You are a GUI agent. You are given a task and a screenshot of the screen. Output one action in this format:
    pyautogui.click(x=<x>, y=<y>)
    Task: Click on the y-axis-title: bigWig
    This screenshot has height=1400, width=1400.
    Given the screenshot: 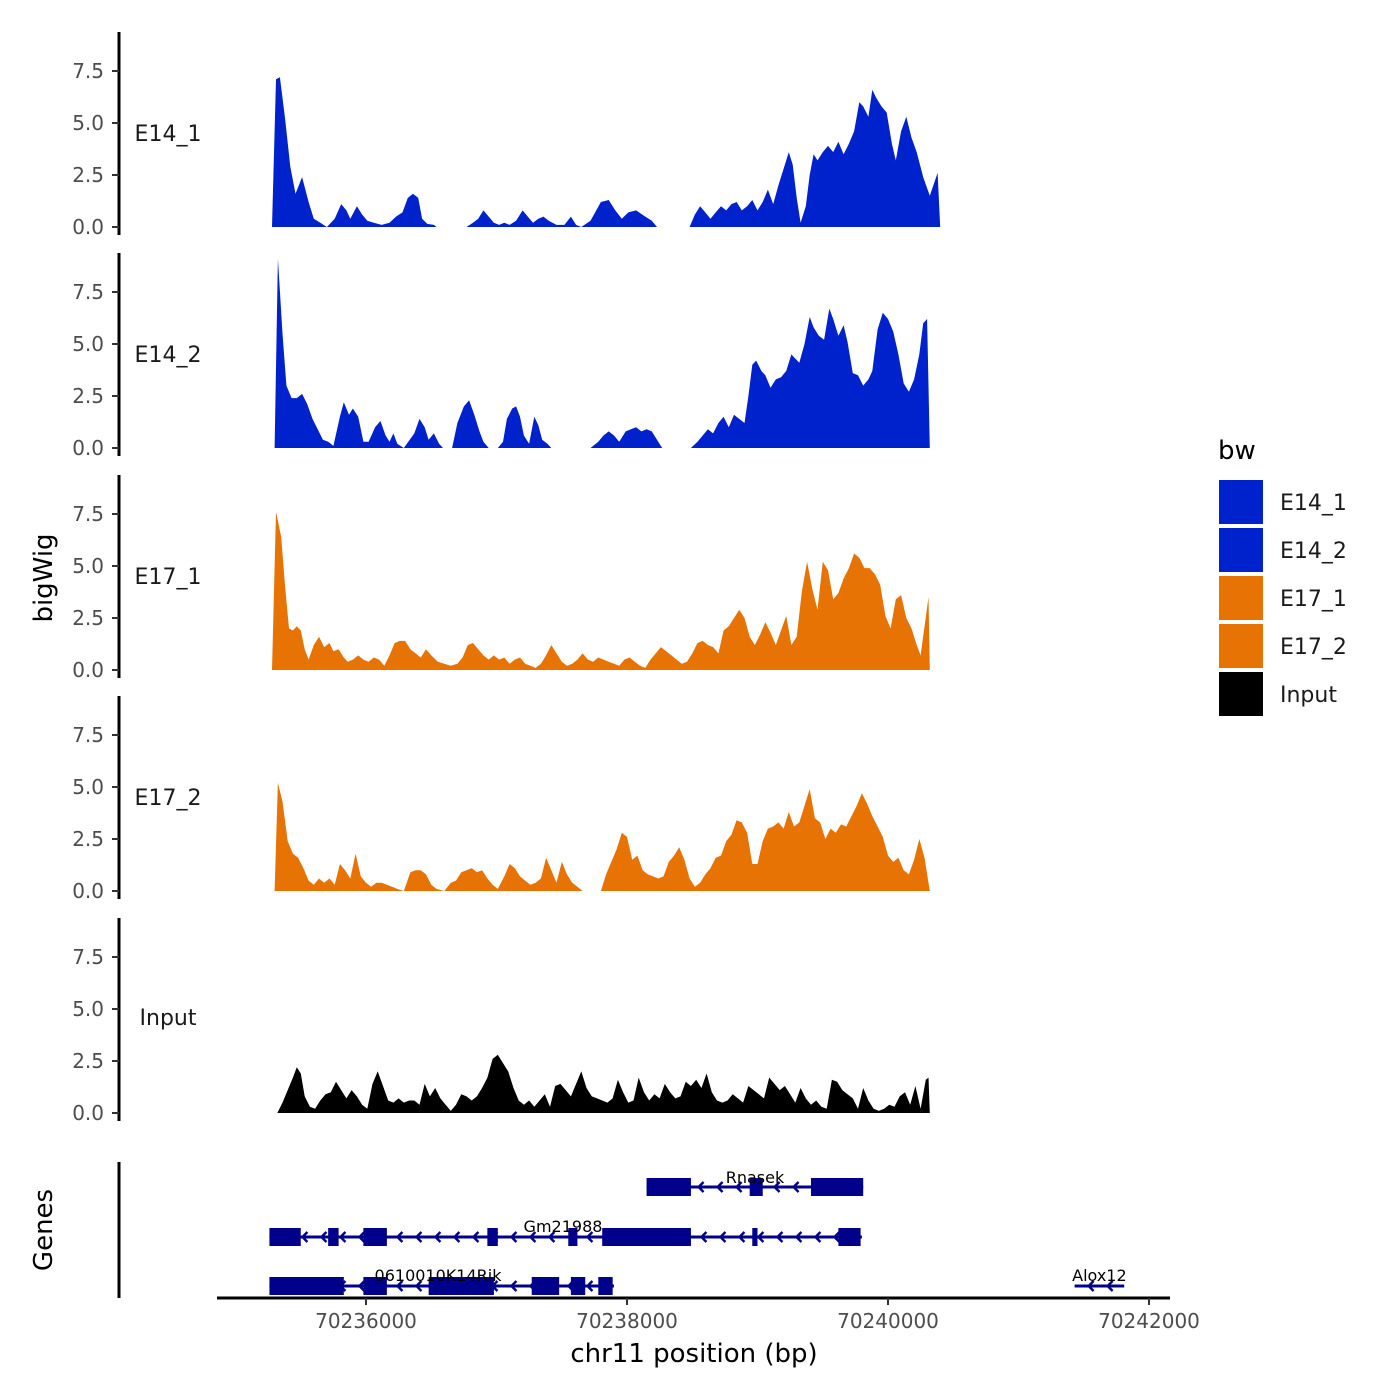 What is the action you would take?
    pyautogui.click(x=44, y=577)
    